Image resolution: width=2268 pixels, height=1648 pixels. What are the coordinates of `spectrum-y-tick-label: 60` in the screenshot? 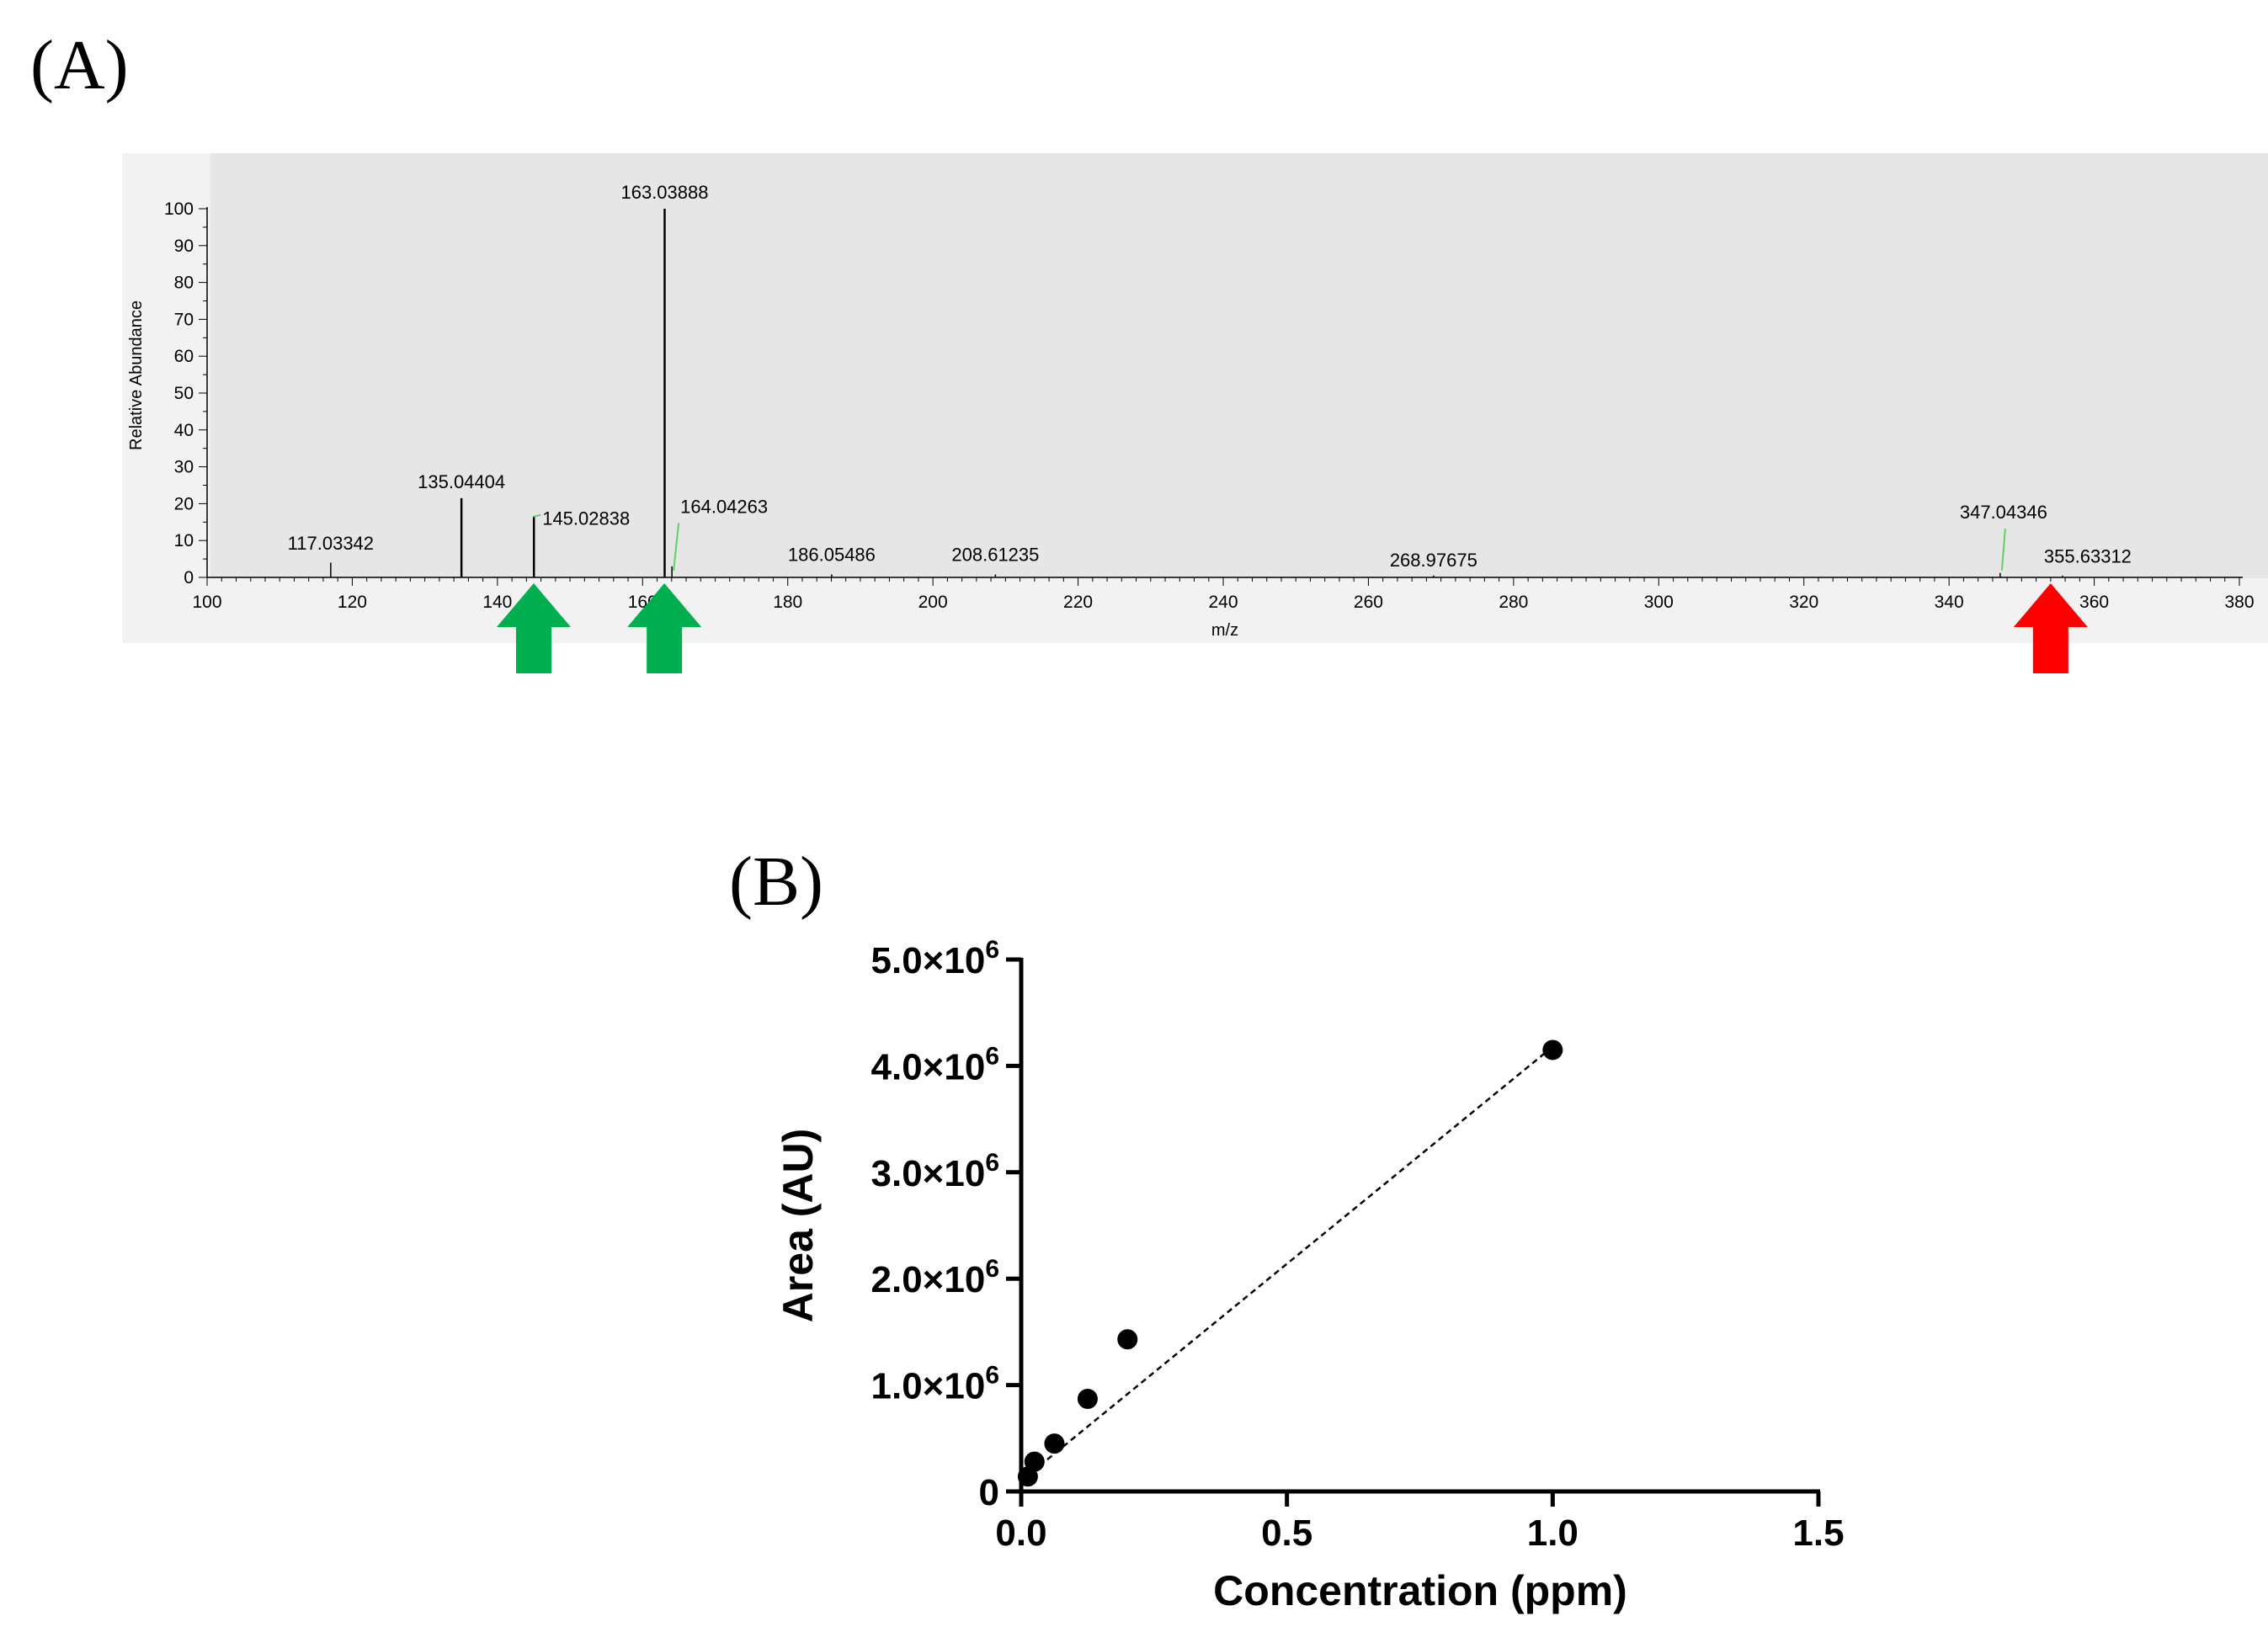 It's located at (184, 356).